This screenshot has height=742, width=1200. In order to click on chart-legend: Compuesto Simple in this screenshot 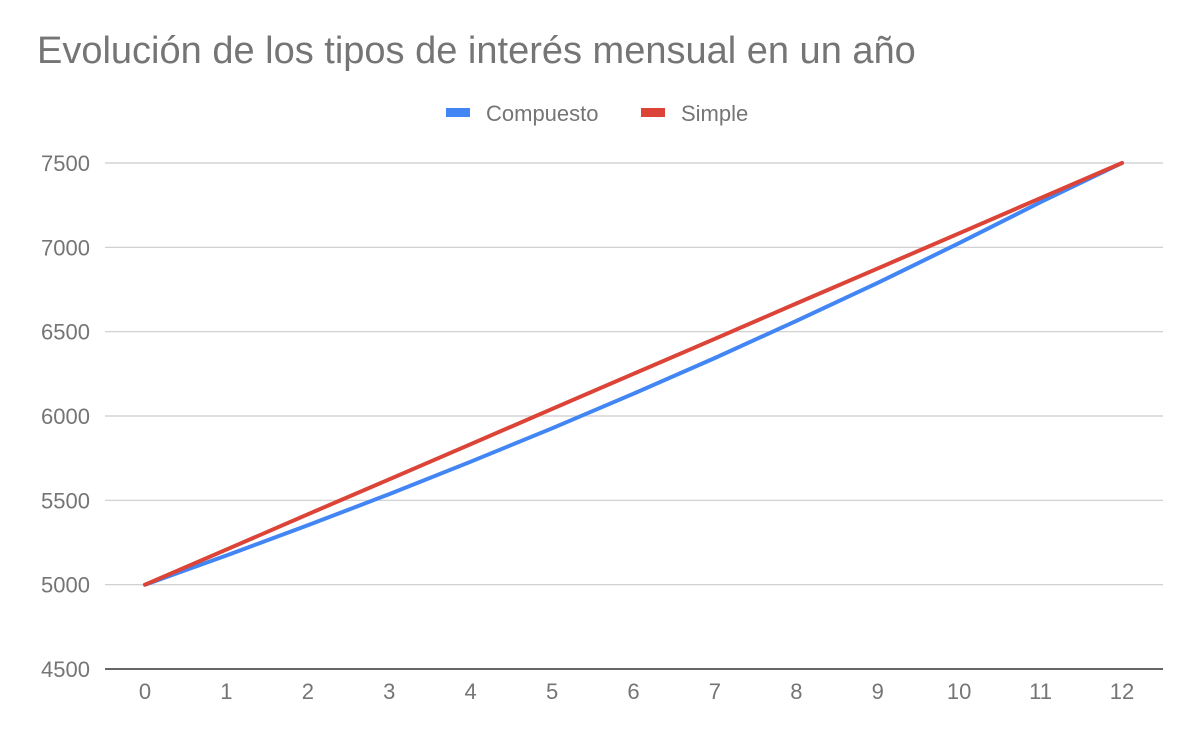, I will do `click(597, 113)`.